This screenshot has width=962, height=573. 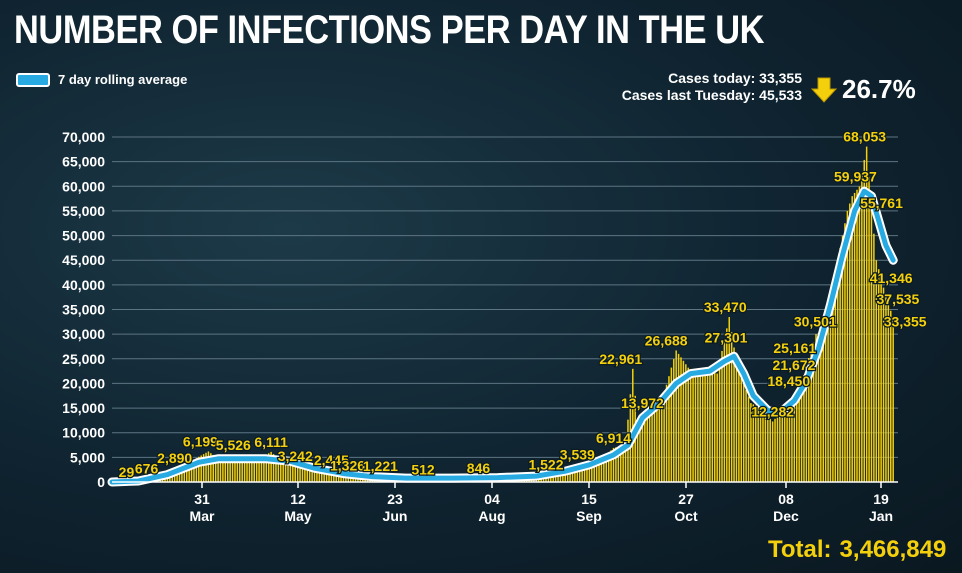 I want to click on data-label: 55,761, so click(x=881, y=203).